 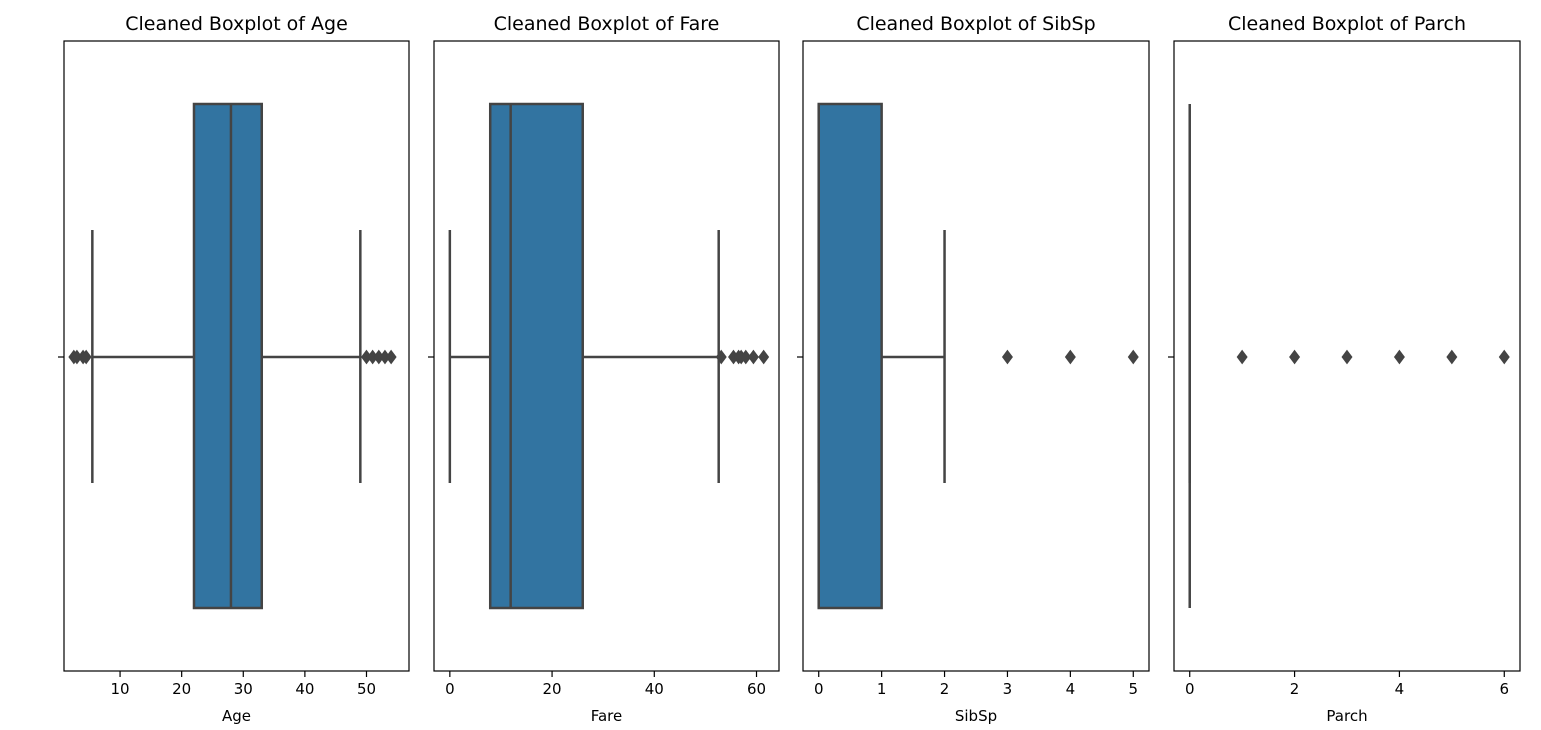 I want to click on x-tick-label: 30, so click(x=243, y=689).